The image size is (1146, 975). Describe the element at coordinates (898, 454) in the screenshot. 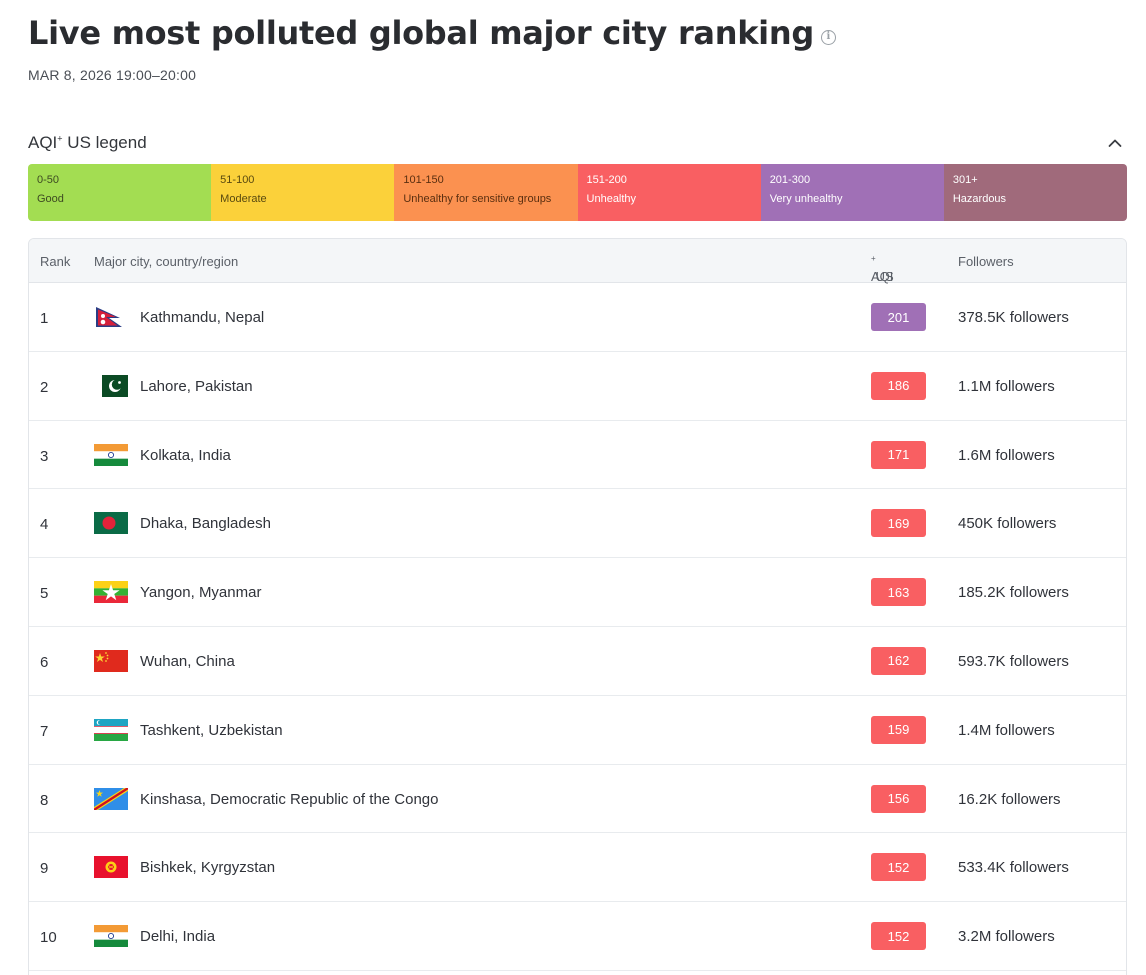

I see `aqi-badge: 171` at that location.